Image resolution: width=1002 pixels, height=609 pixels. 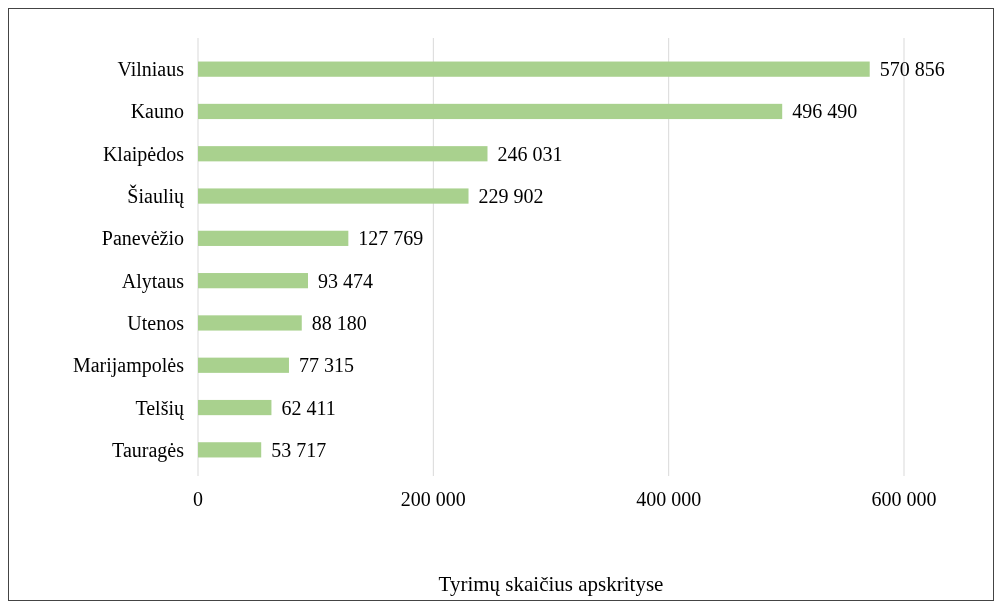 I want to click on x-tick-label: 400 000, so click(x=669, y=499).